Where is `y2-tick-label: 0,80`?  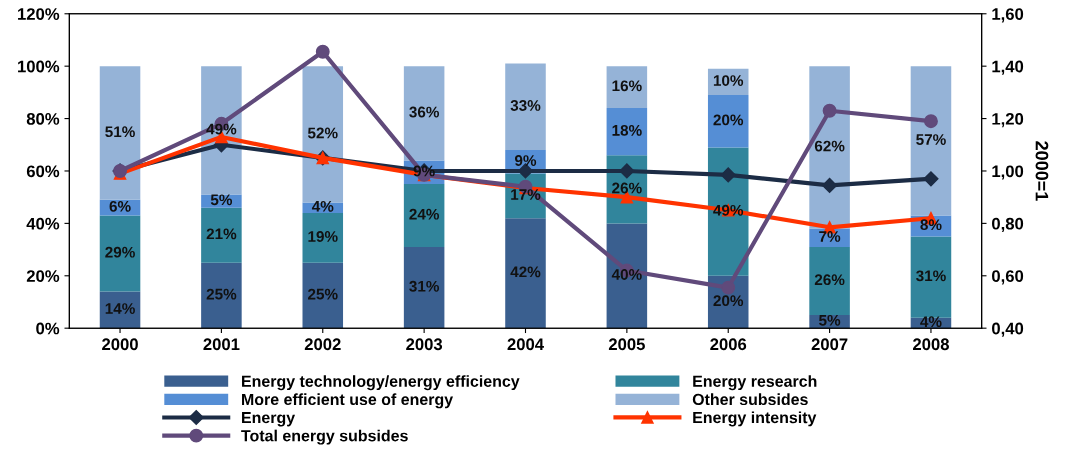 y2-tick-label: 0,80 is located at coordinates (1008, 224).